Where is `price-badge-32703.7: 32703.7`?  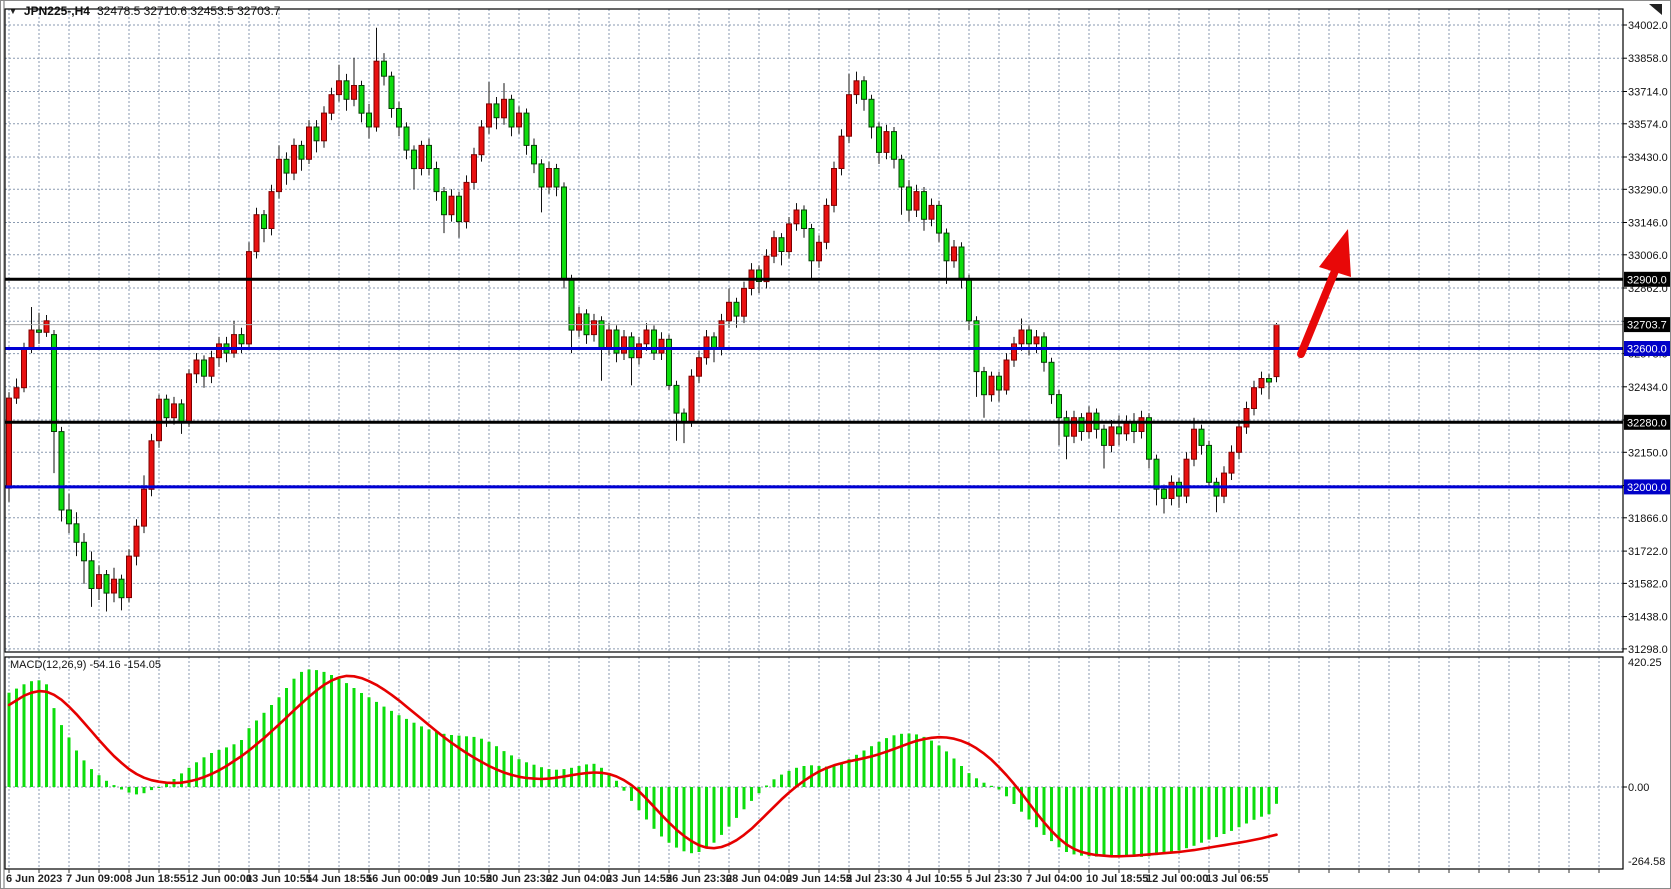
price-badge-32703.7: 32703.7 is located at coordinates (1647, 325).